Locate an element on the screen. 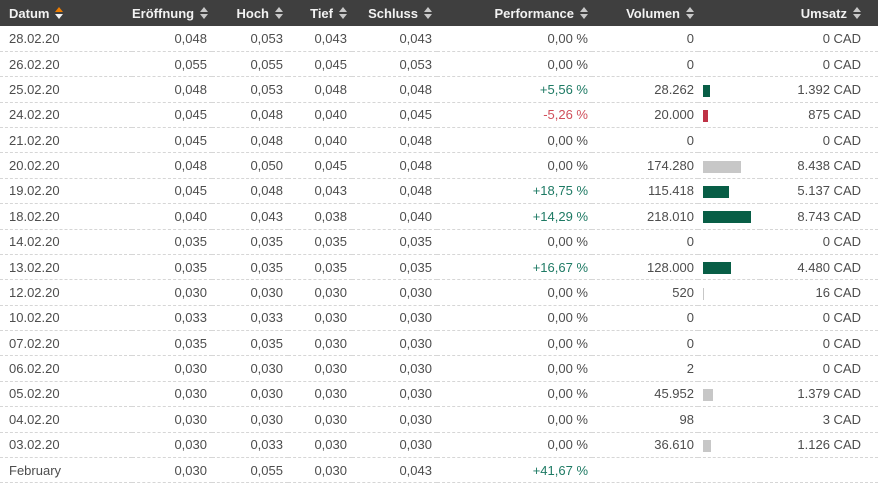  sort-icon-umsatz is located at coordinates (857, 13).